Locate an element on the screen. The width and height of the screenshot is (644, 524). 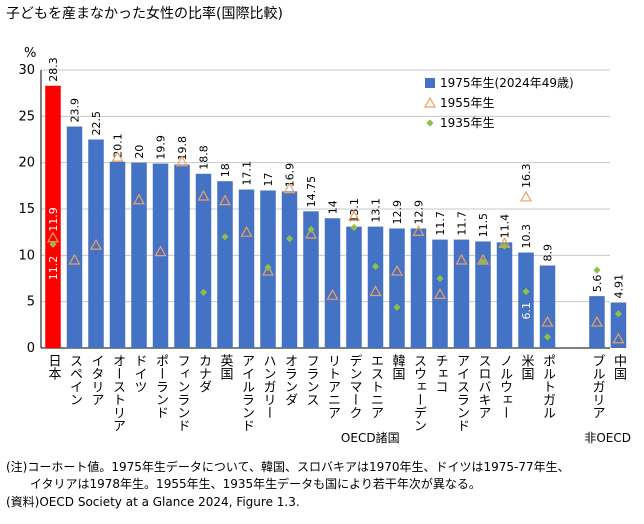
group-label-oecd: OECD諸国 is located at coordinates (370, 437).